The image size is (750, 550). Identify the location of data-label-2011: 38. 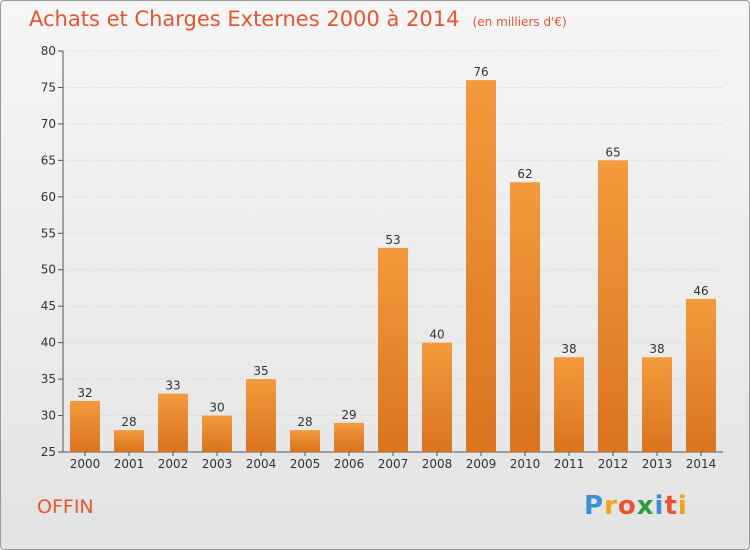
(568, 349).